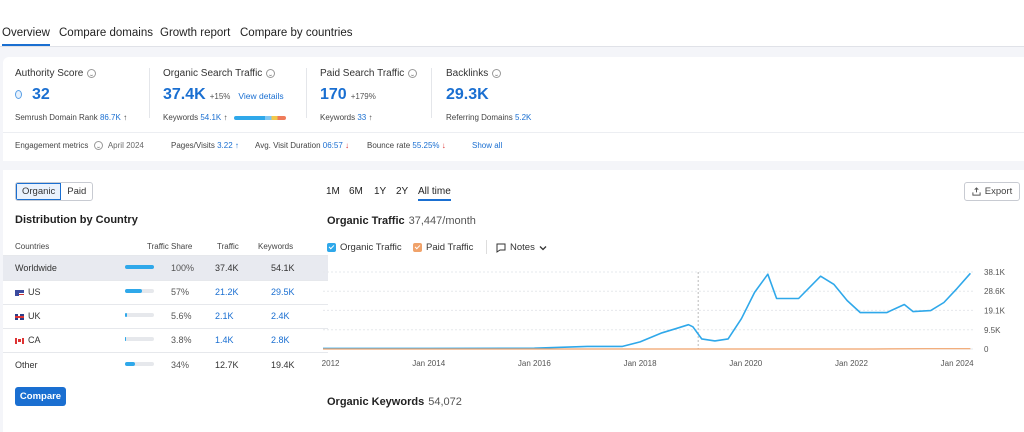 This screenshot has height=432, width=1024. What do you see at coordinates (183, 268) in the screenshot?
I see `traffic-share-value: 100%` at bounding box center [183, 268].